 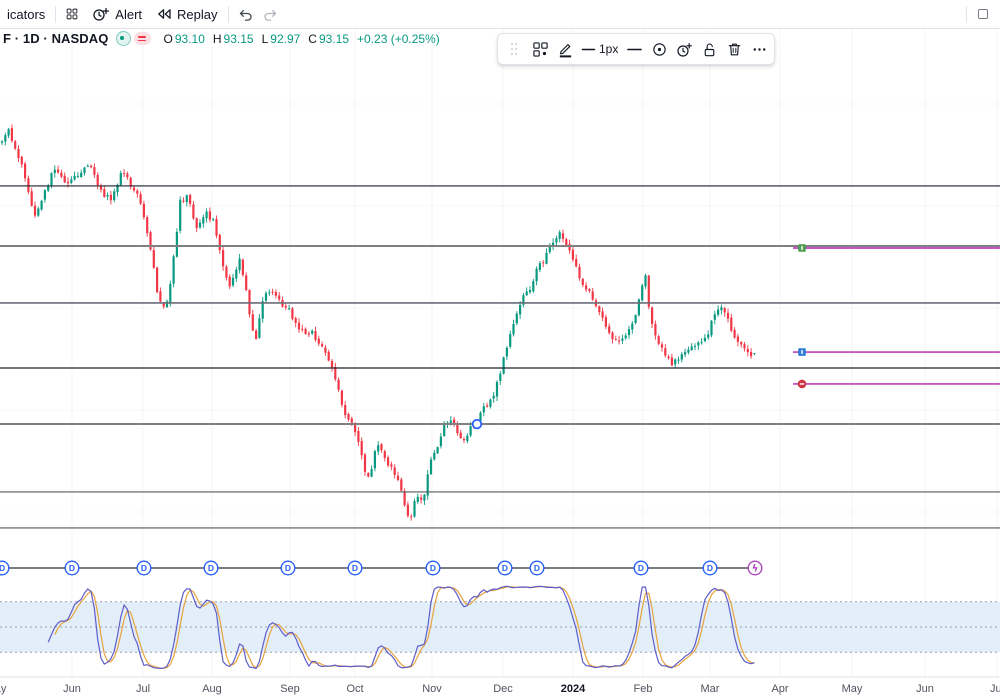 I want to click on time-axis-label: Sep, so click(x=290, y=689).